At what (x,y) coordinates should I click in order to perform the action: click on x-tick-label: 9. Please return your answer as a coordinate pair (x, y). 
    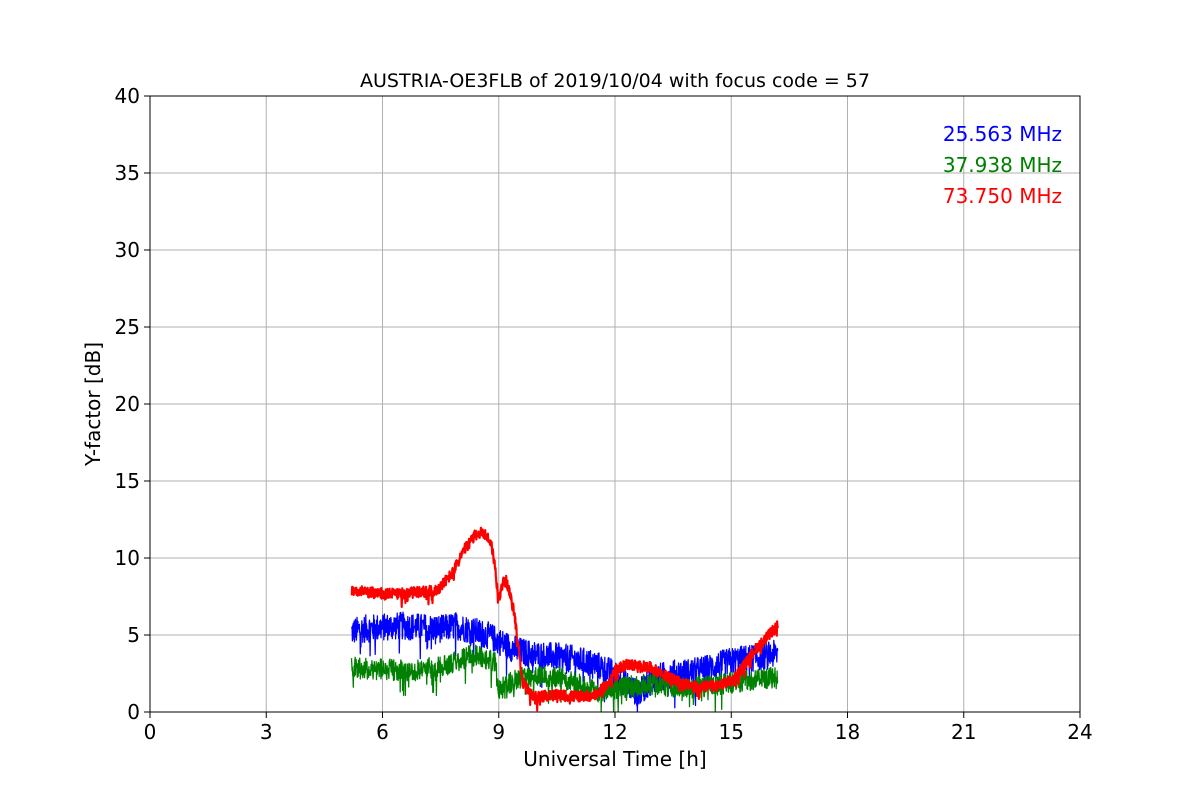
    Looking at the image, I should click on (498, 732).